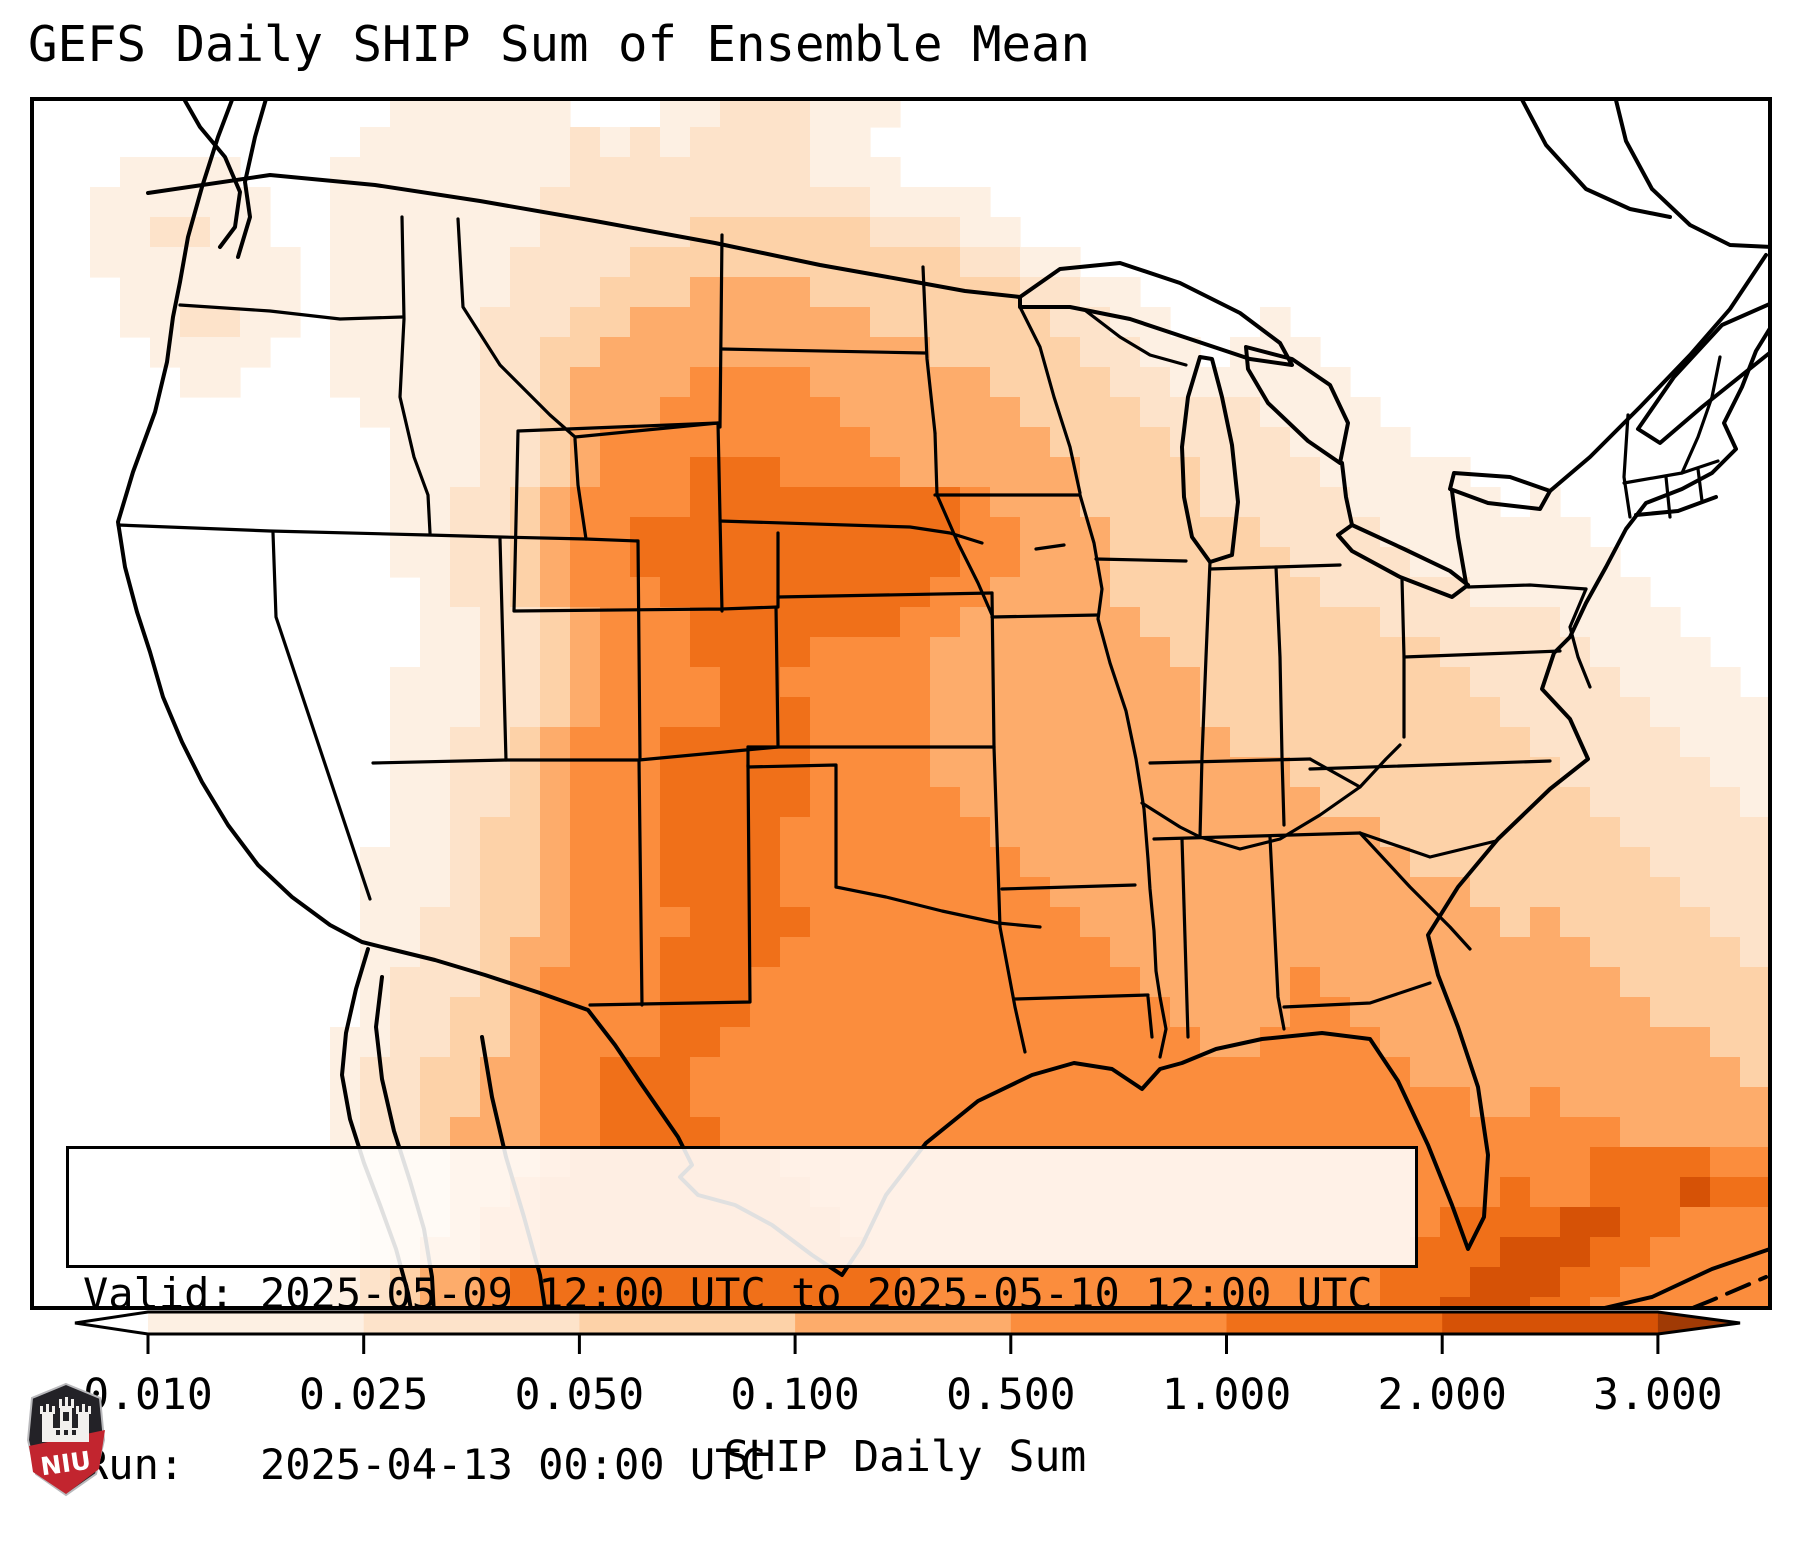 This screenshot has height=1550, width=1803. I want to click on niu-logo: NIU, so click(66, 1439).